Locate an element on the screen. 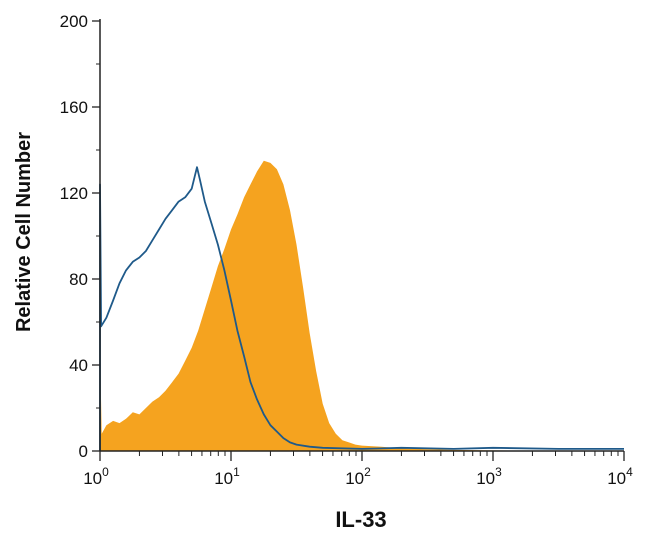 The image size is (650, 541). x-tick-label: 10² is located at coordinates (358, 476).